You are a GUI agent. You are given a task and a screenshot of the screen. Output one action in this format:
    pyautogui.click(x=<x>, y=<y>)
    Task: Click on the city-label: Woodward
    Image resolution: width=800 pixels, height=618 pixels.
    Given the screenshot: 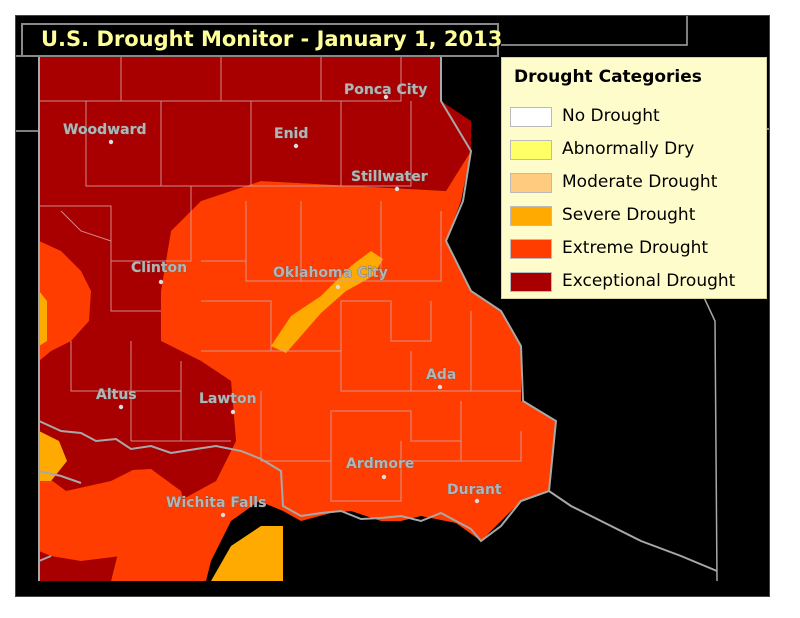 What is the action you would take?
    pyautogui.click(x=105, y=130)
    